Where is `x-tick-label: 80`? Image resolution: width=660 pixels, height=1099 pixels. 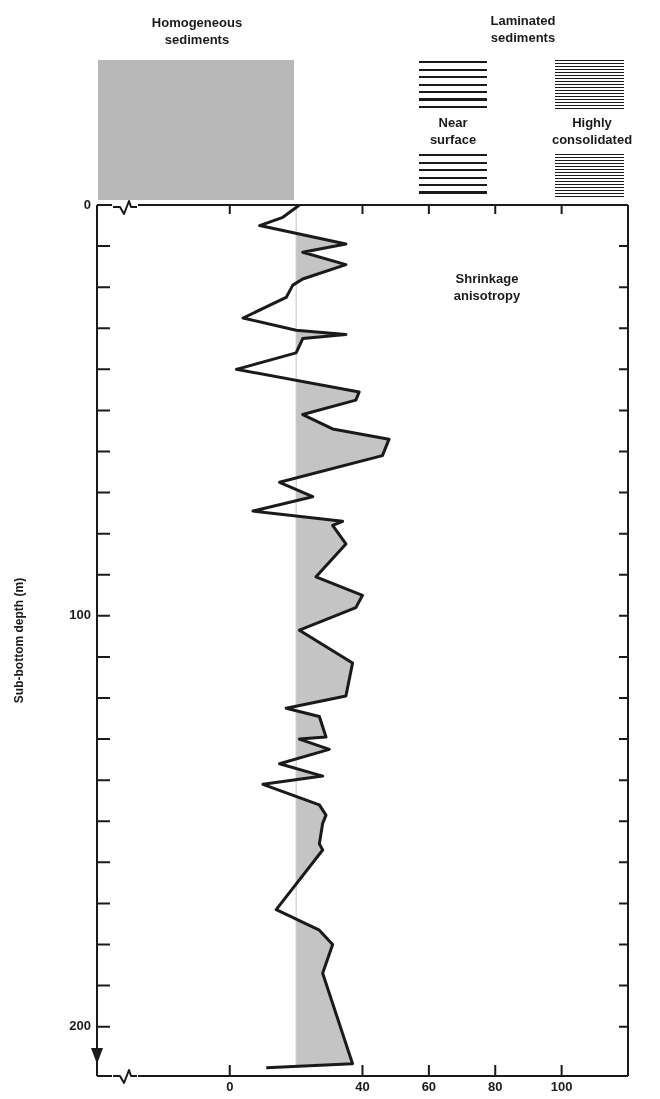 x-tick-label: 80 is located at coordinates (495, 1087).